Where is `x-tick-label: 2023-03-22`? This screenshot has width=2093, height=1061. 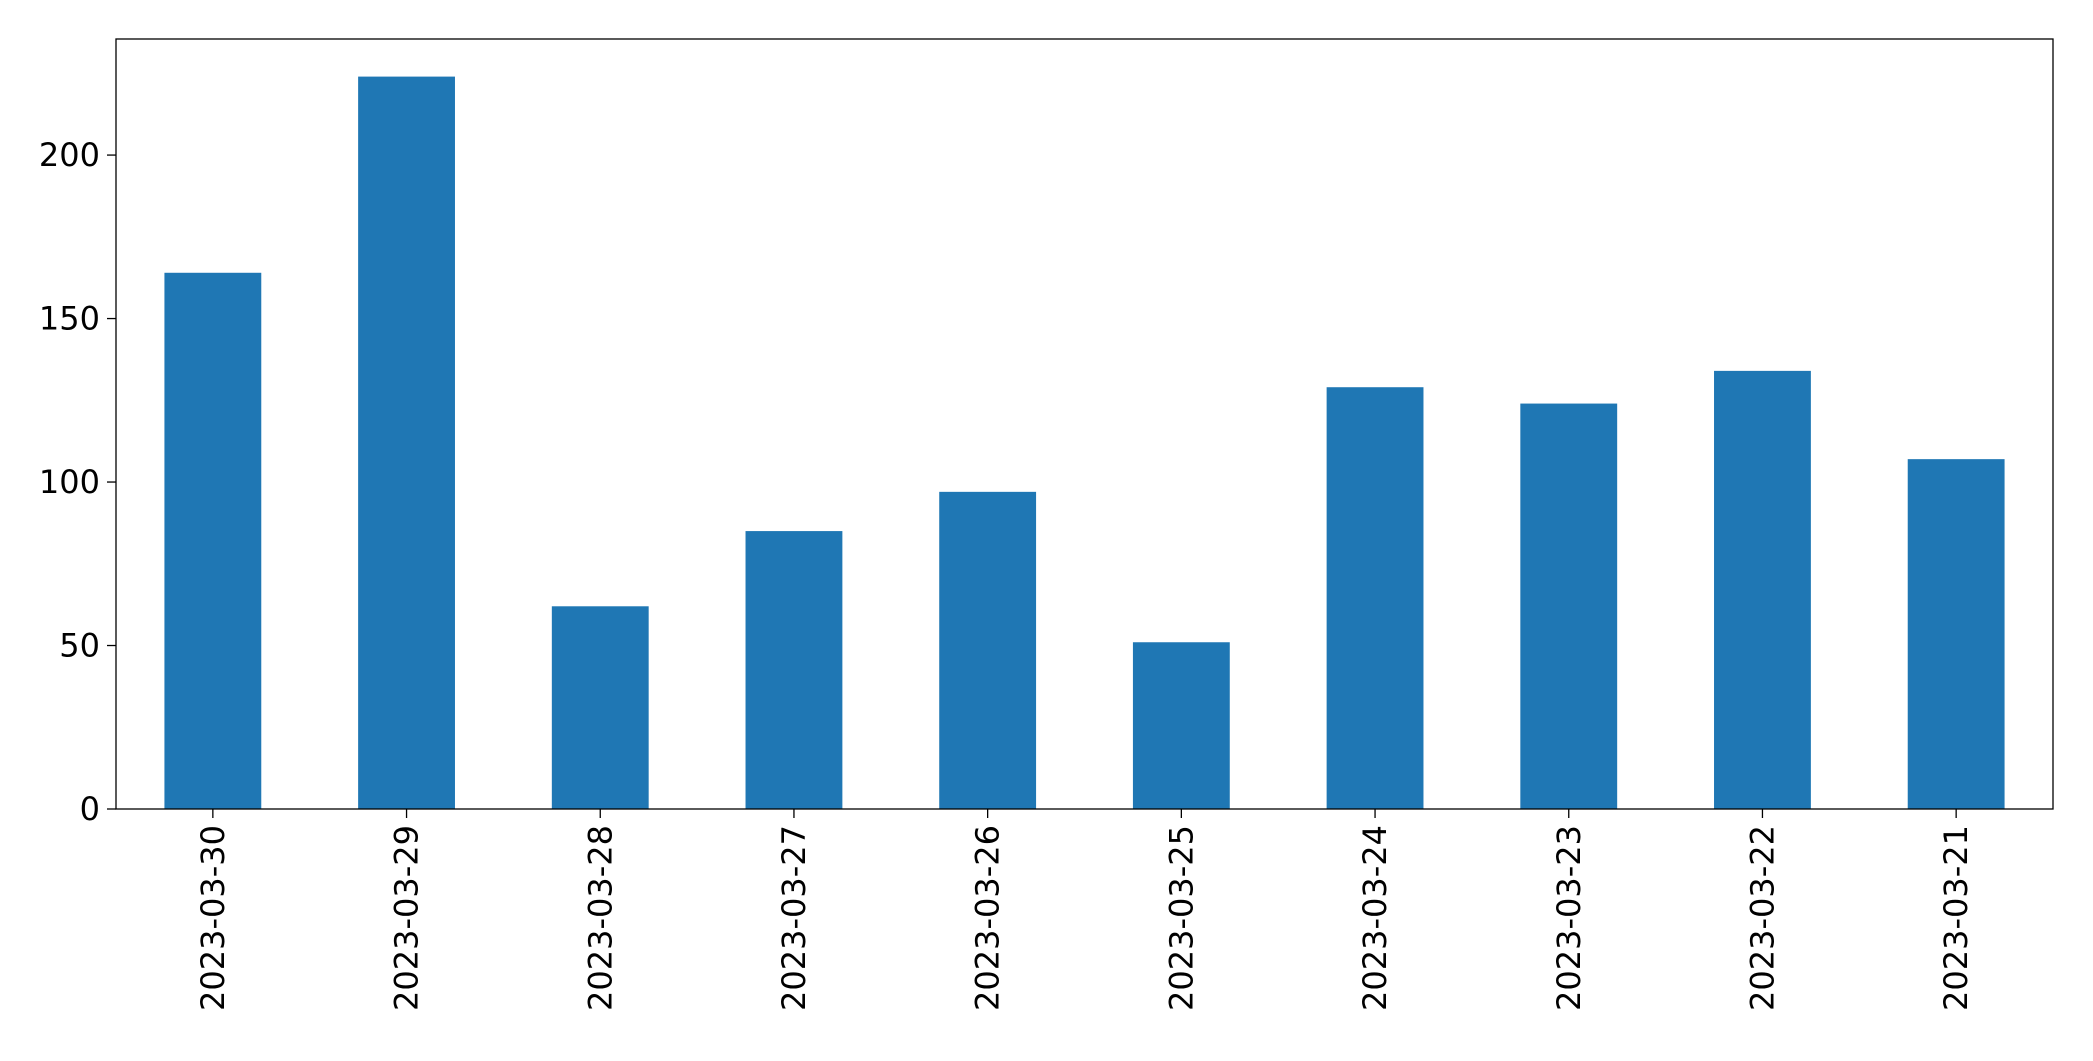 x-tick-label: 2023-03-22 is located at coordinates (1762, 918).